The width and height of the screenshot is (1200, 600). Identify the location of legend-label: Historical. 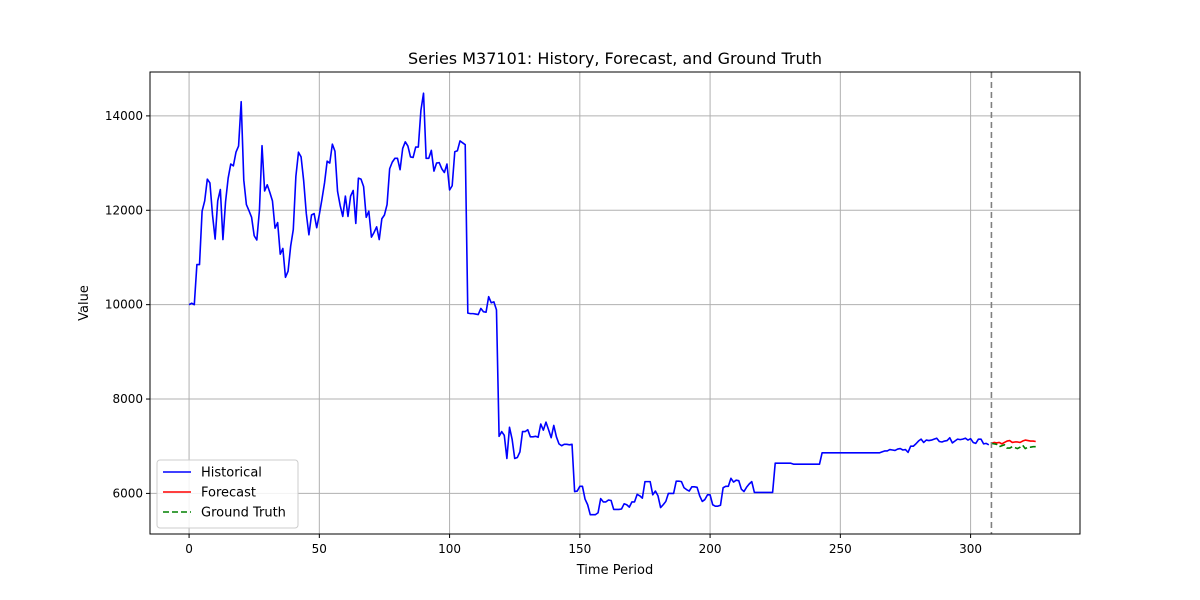
(231, 473).